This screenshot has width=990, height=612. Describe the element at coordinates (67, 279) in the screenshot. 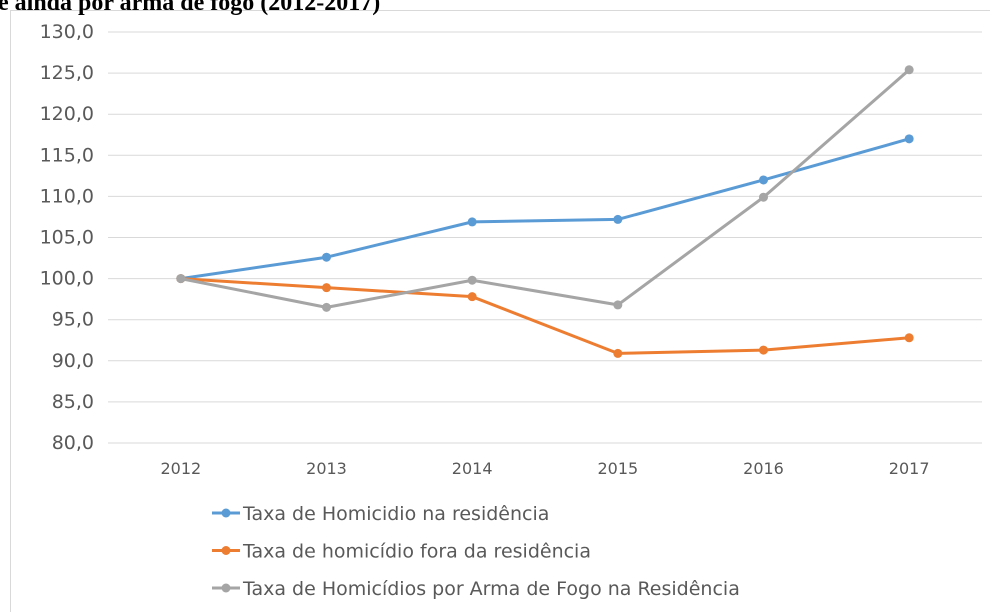

I see `y-tick-label: 100,0` at that location.